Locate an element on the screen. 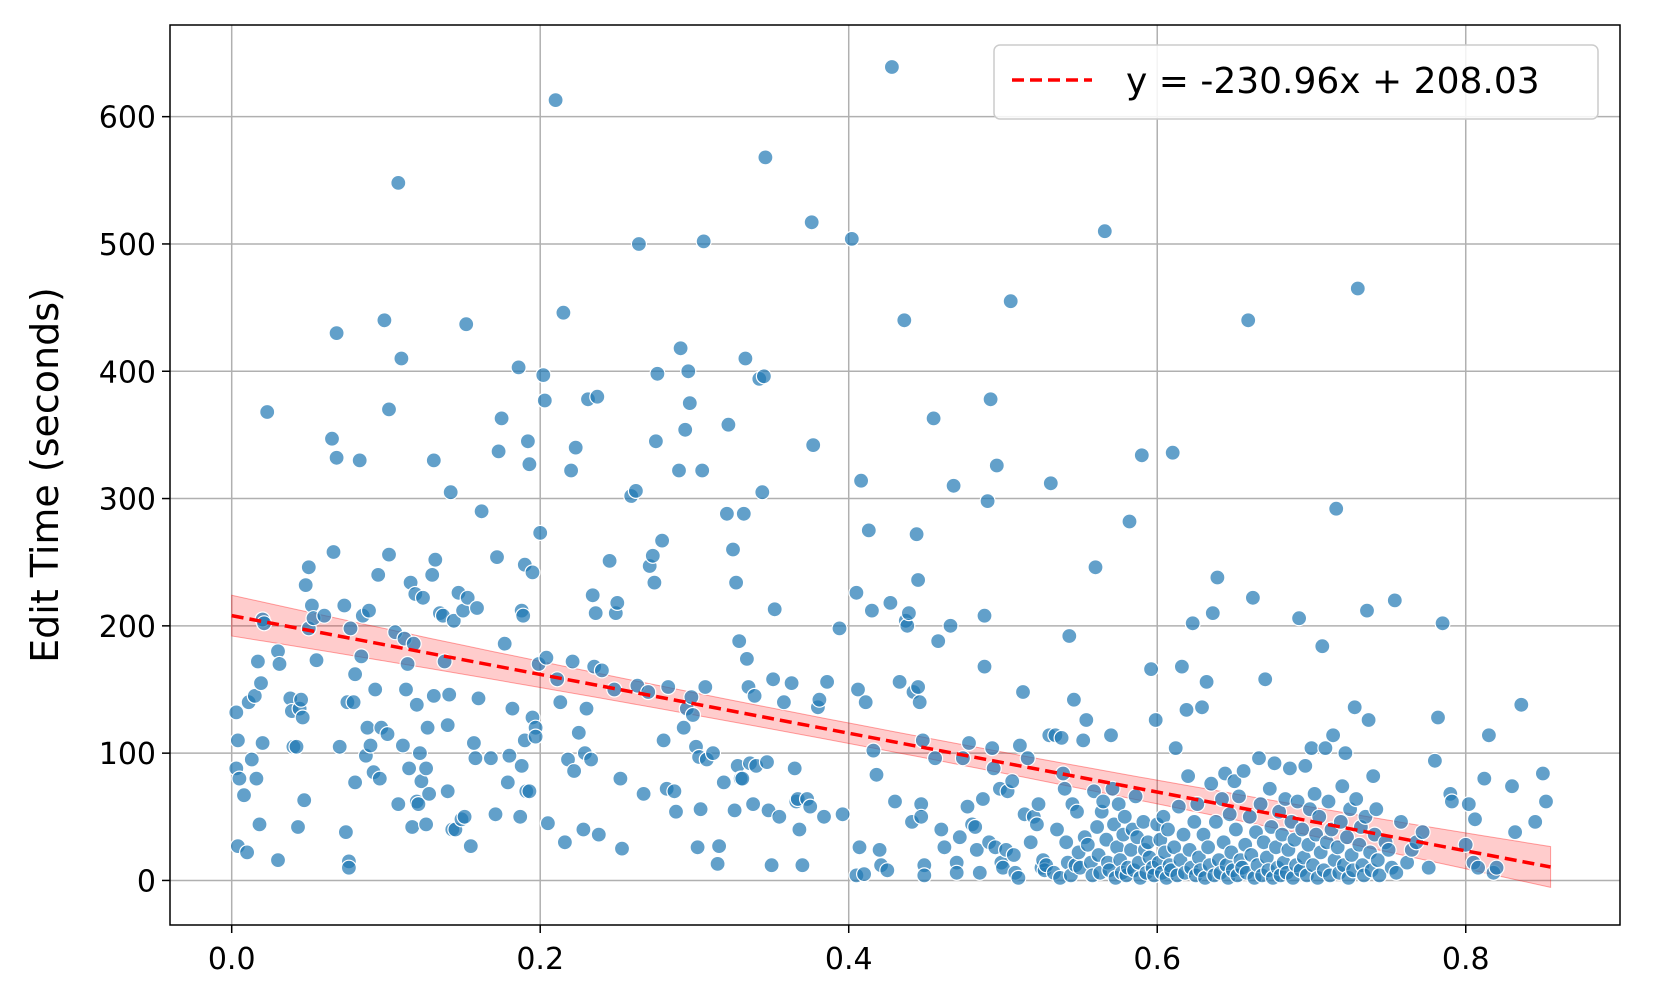  legend: y = -230.96x + 208.03 is located at coordinates (1296, 82).